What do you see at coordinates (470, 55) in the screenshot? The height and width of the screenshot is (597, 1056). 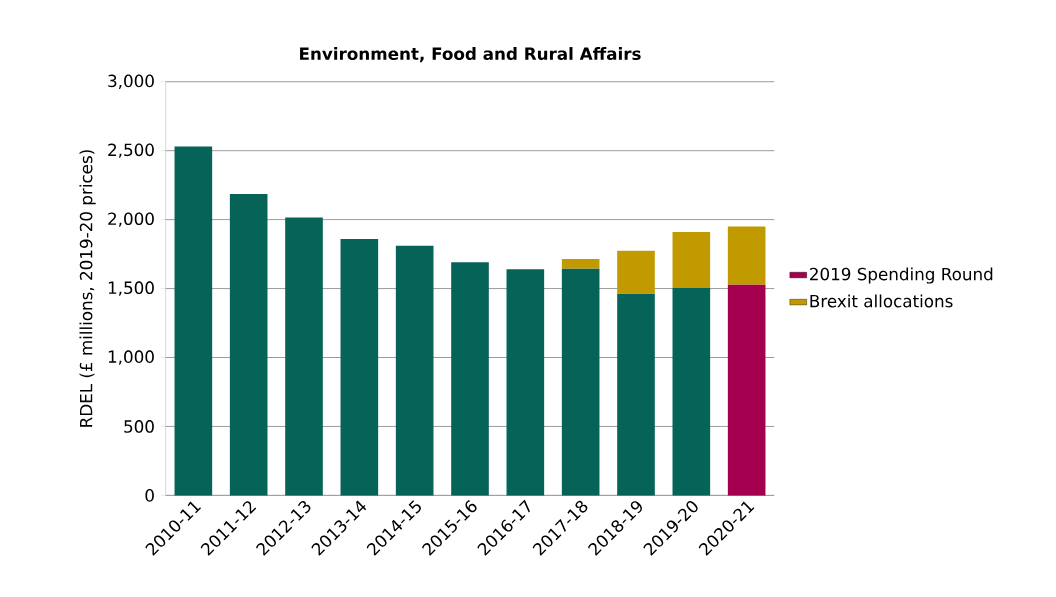 I see `chart-title: Environment, Food and Rural Affairs` at bounding box center [470, 55].